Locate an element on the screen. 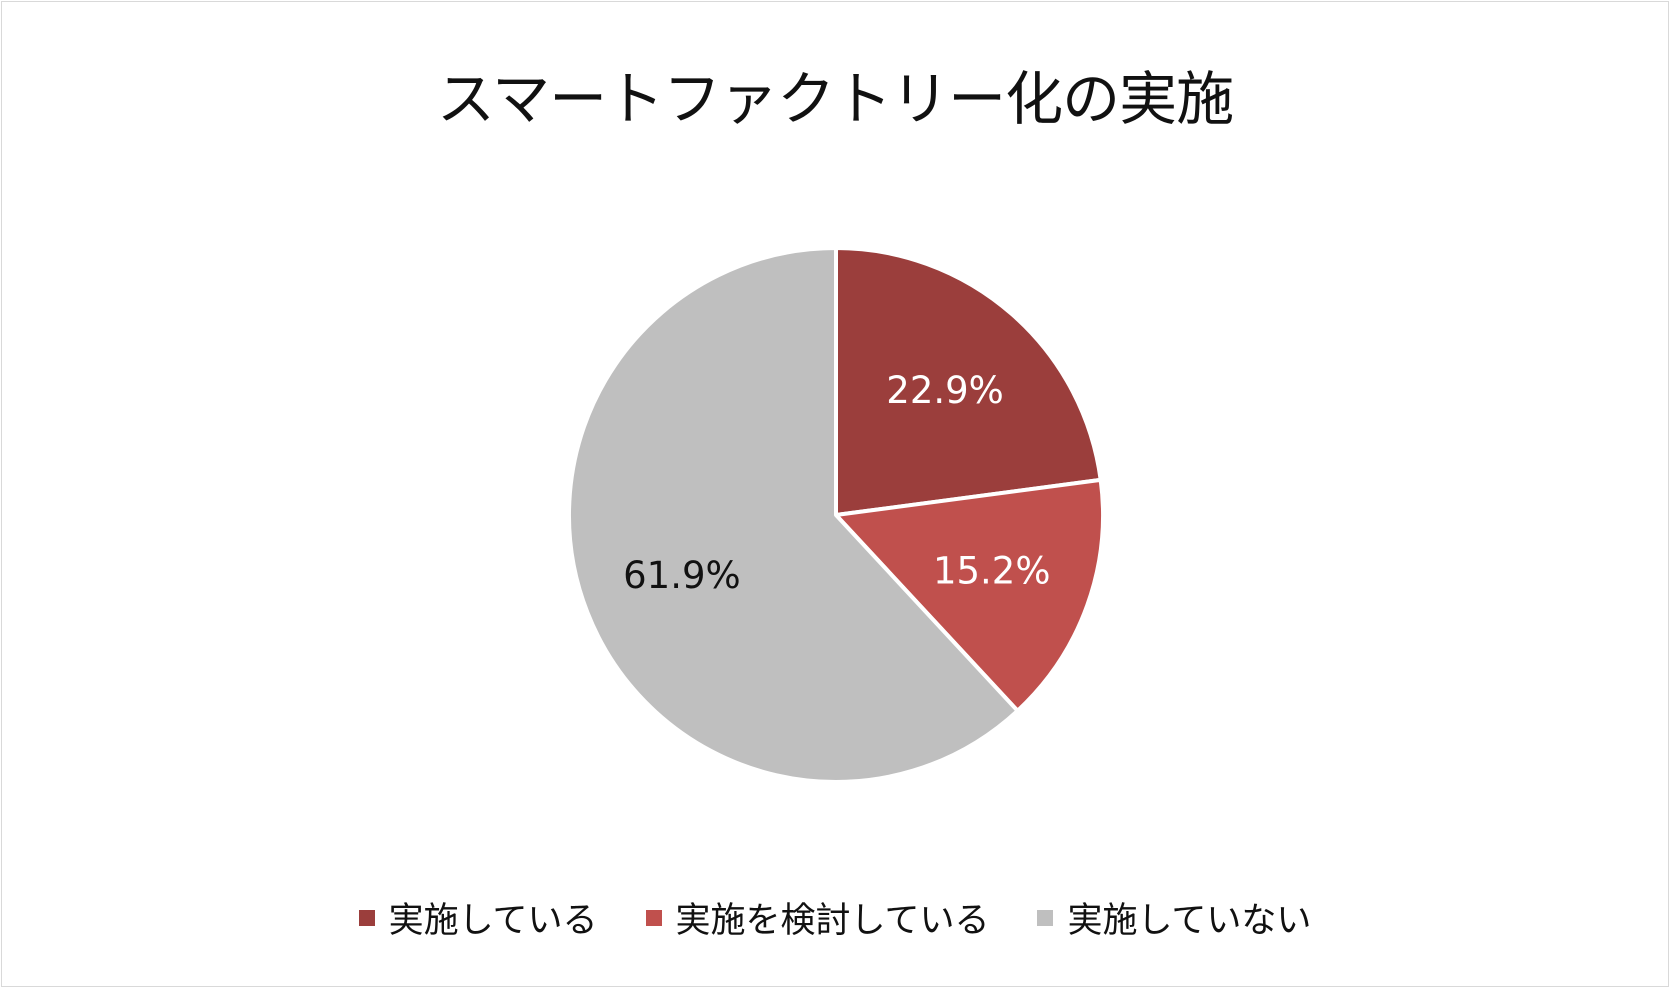 The width and height of the screenshot is (1672, 994). chart-title: スマートファクトリー化の実施 is located at coordinates (835, 99).